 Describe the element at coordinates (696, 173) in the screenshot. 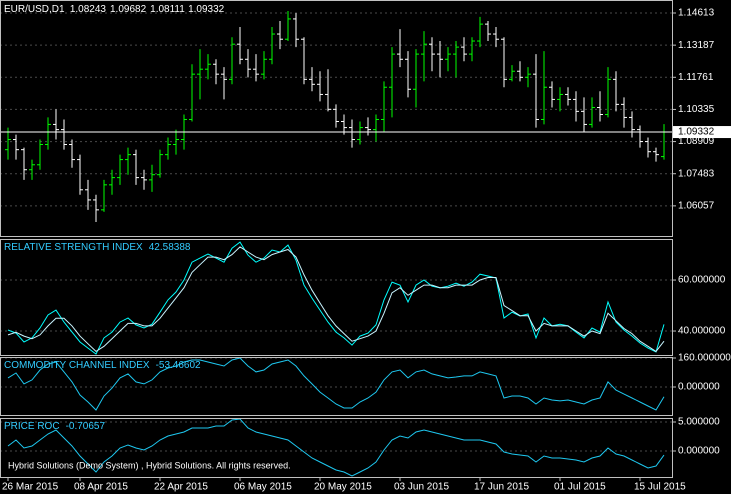

I see `y-tick-label: 1.07483` at that location.